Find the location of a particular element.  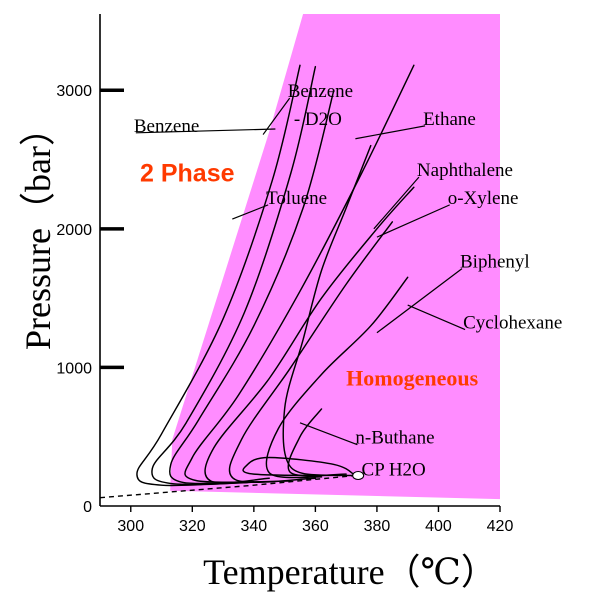

y-axis-title: Pressure（bar） is located at coordinates (38, 230).